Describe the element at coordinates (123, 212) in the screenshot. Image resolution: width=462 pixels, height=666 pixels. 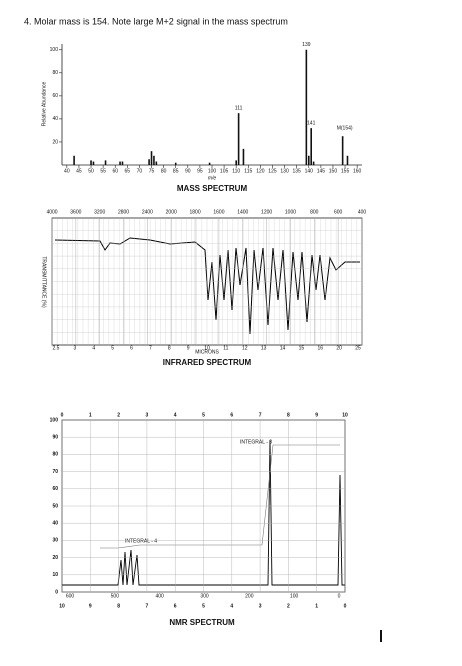
I see `wavenumber-label: 2800` at that location.